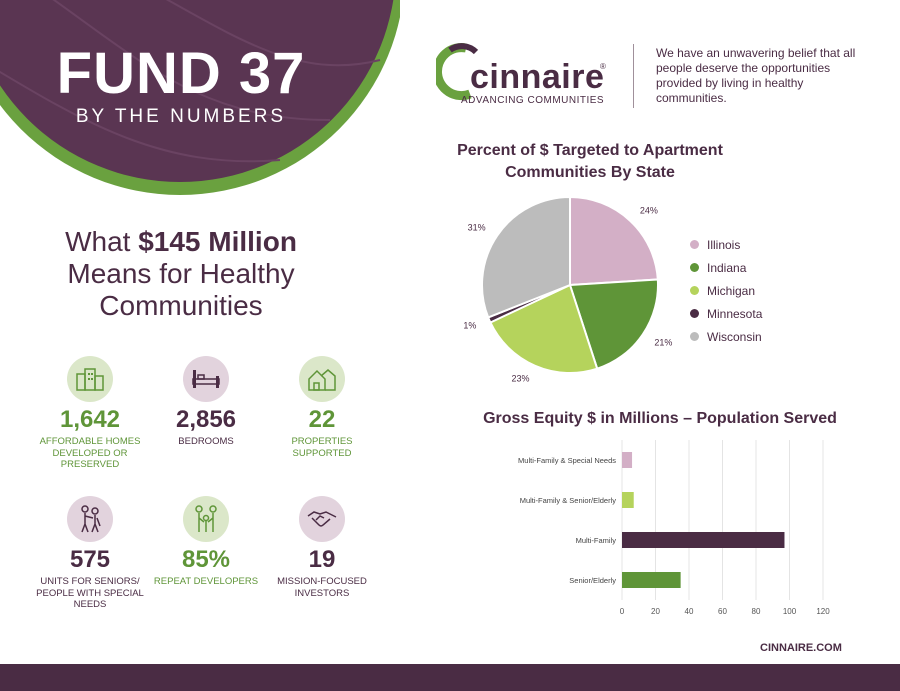  Describe the element at coordinates (457, 72) in the screenshot. I see `cinnaire-logo-mark` at that location.